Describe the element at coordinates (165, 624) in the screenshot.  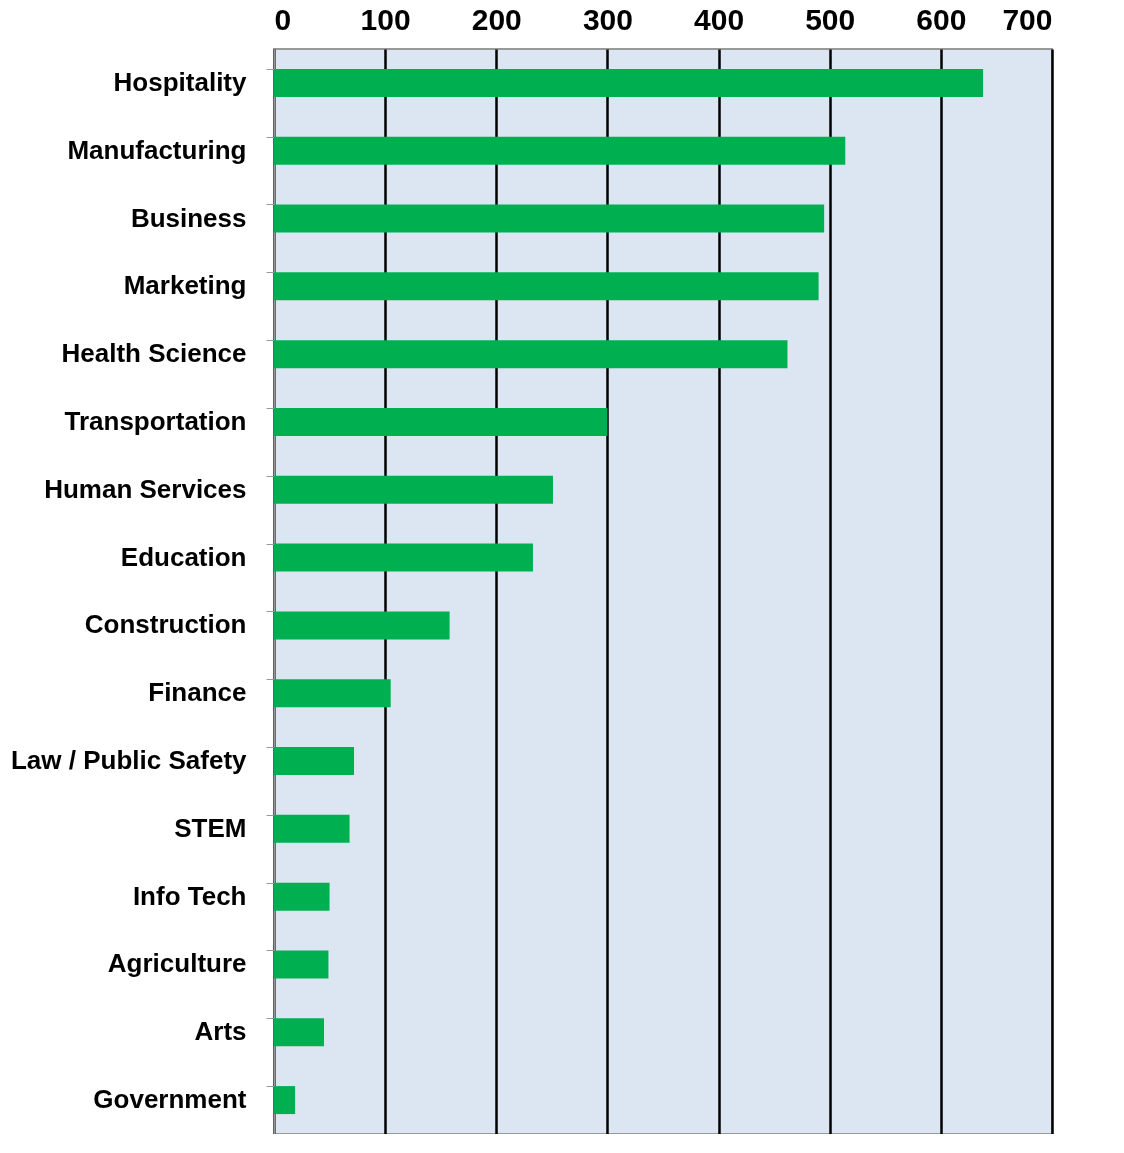
I see `y-tick-label: Construction` at that location.